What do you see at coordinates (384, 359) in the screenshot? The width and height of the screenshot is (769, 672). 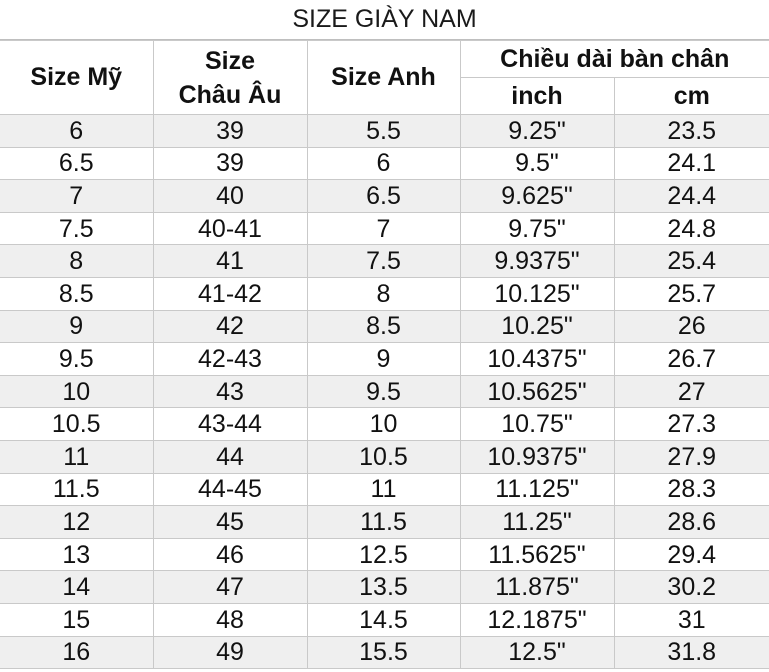 I see `table-row: 9.5 42-43 9 10.4375" 26.7` at bounding box center [384, 359].